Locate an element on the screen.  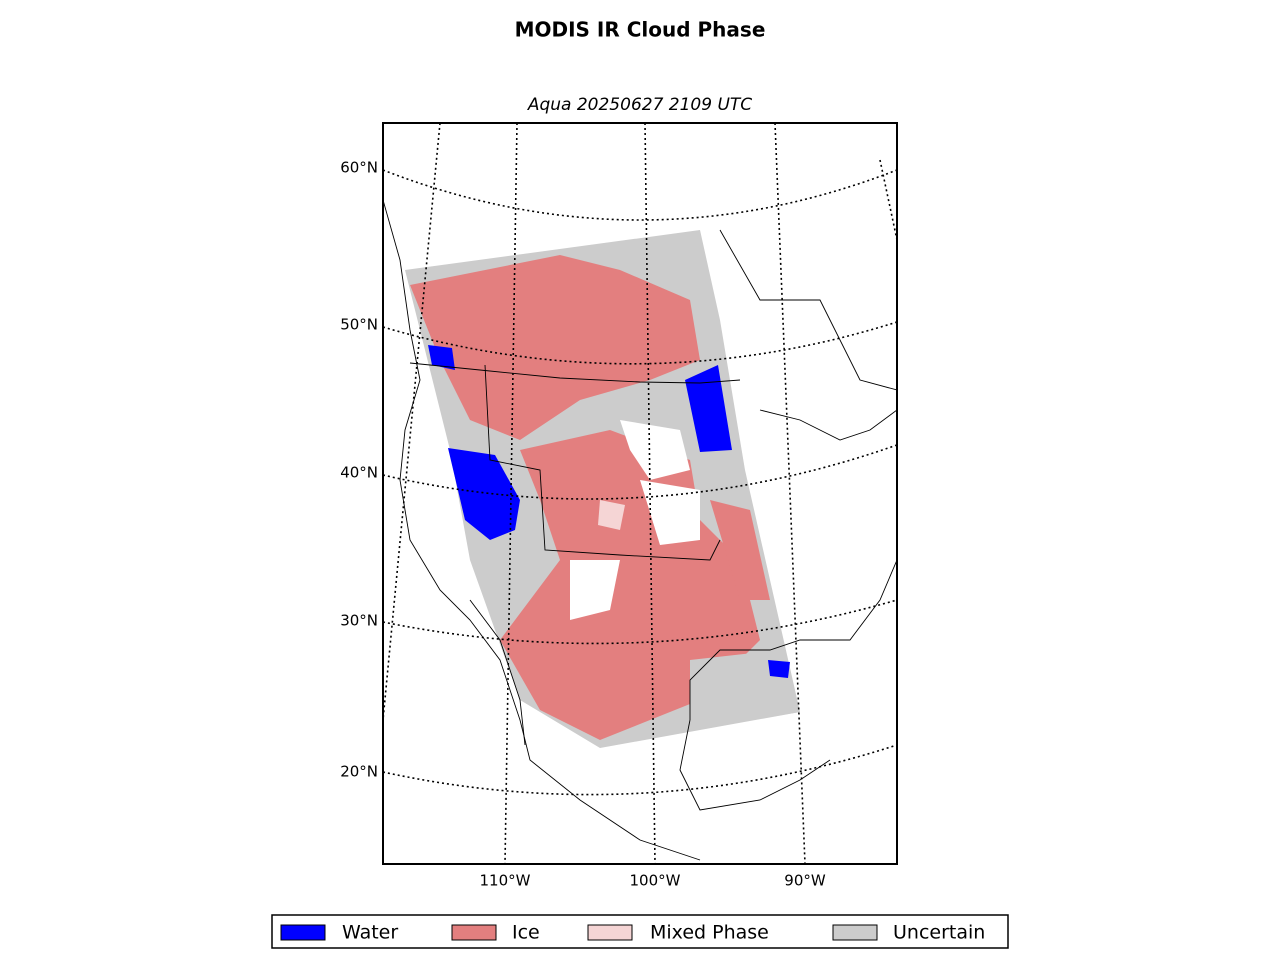
lat-labels: 60°N 50°N 40°N 30°N 20°N is located at coordinates (359, 470).